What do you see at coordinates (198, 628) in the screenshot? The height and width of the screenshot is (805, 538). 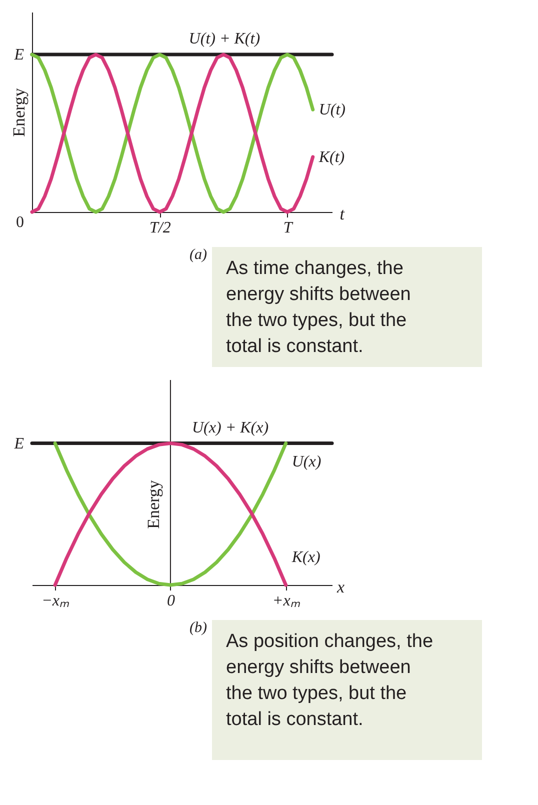 I see `text: (b)` at bounding box center [198, 628].